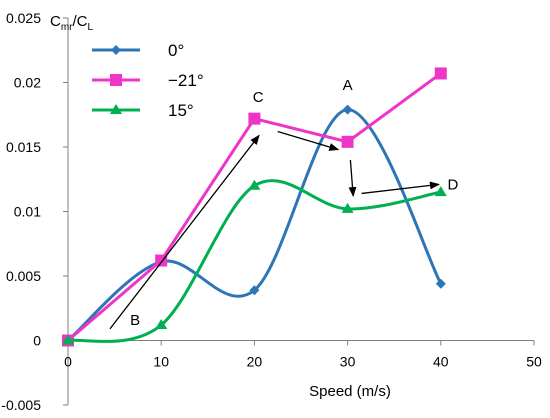  I want to click on y-tick-label: 0.025, so click(23, 18).